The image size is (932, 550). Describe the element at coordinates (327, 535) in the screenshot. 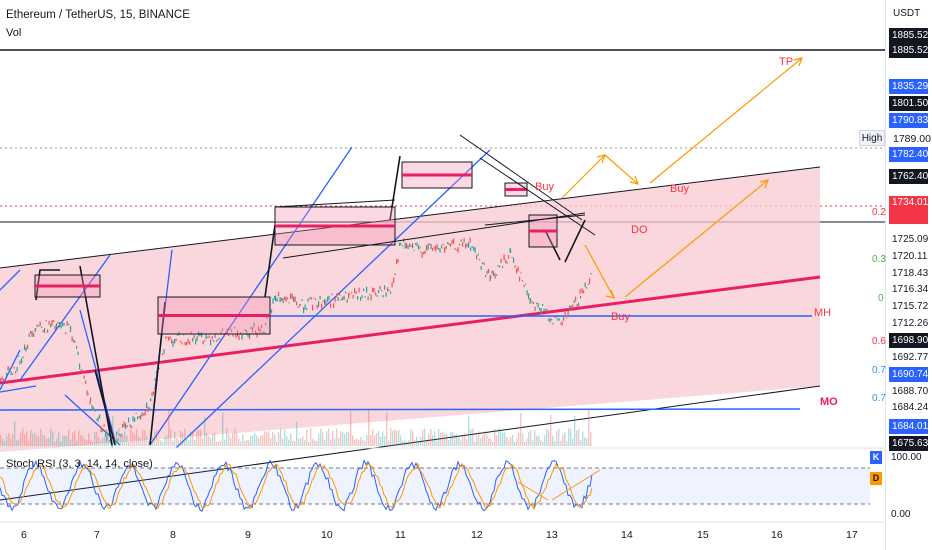

I see `time-axis-label: 10` at that location.